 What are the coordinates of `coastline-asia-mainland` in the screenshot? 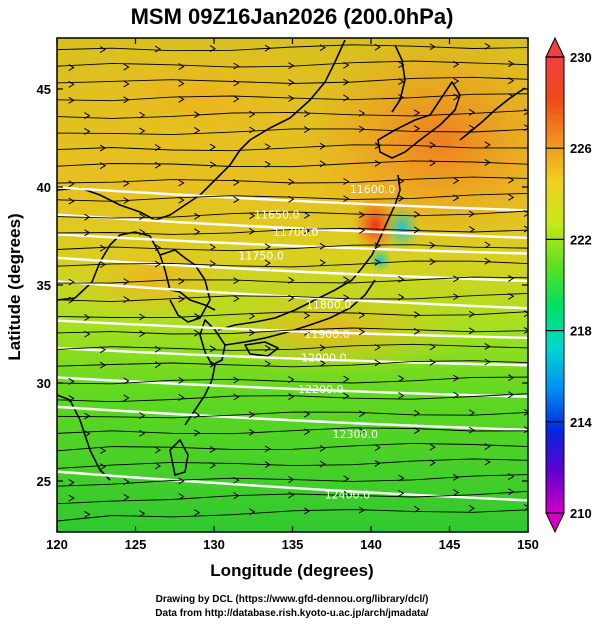 It's located at (136, 271).